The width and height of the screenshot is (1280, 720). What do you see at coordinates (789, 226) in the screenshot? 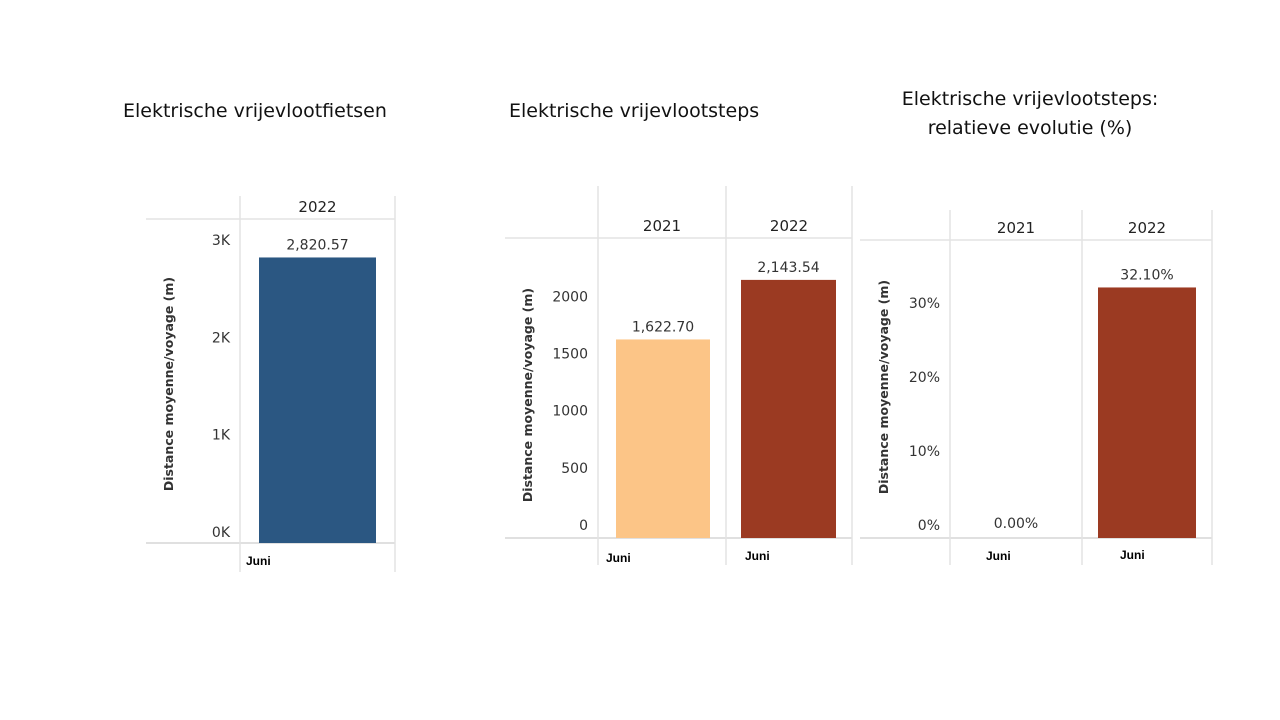
I see `chart2-col-header-1: 2022` at bounding box center [789, 226].